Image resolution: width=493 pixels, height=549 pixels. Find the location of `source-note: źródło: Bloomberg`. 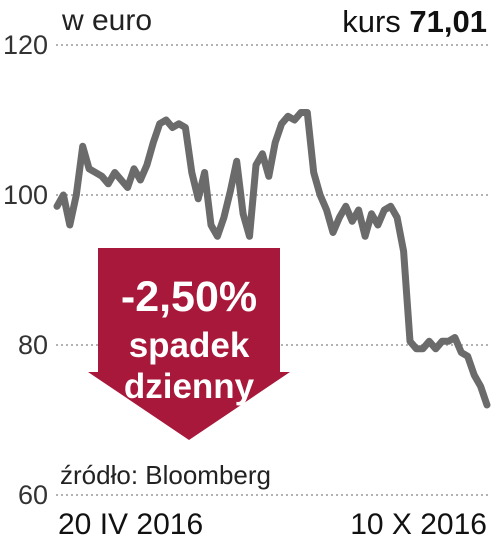

source-note: źródło: Bloomberg is located at coordinates (165, 475).